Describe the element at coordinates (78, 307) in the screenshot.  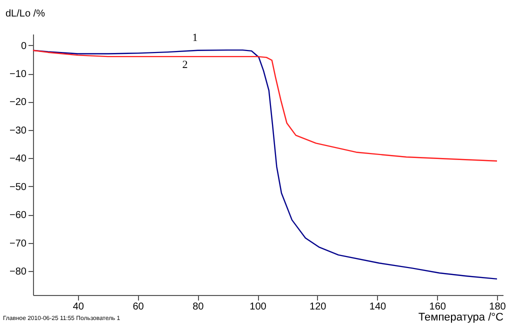
I see `x-tick-label: 40` at that location.